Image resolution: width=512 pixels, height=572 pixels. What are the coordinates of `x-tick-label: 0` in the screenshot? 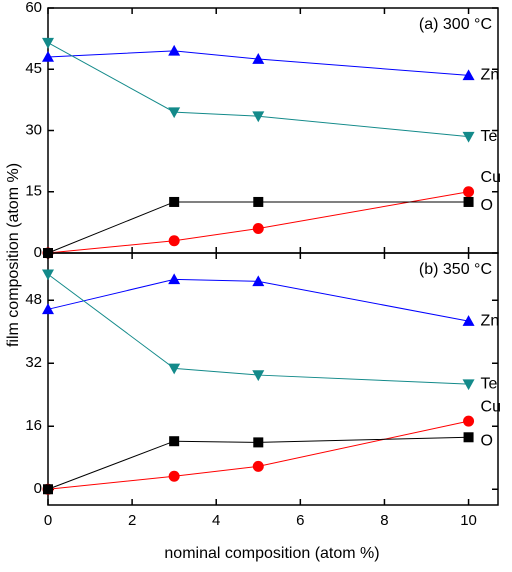 It's located at (48, 520).